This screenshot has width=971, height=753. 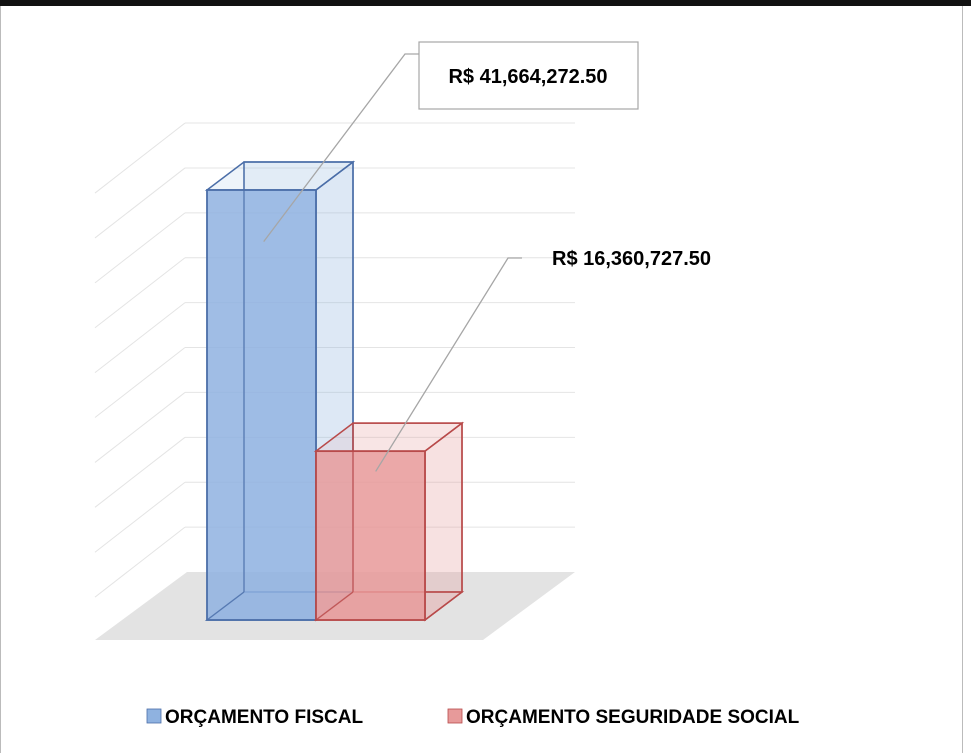 I want to click on legend-label-fiscal: ORÇAMENTO FISCAL, so click(x=264, y=717).